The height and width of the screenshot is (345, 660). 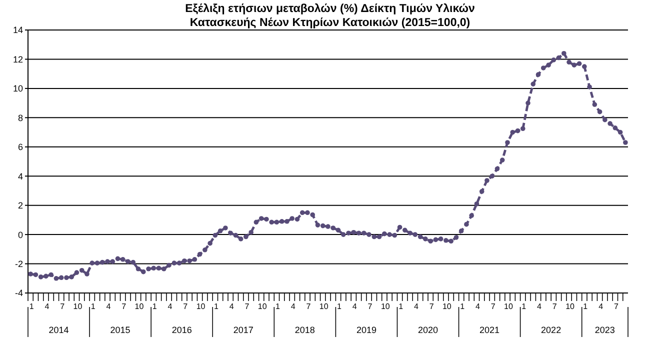 I want to click on y-tick-label: 0, so click(x=20, y=235).